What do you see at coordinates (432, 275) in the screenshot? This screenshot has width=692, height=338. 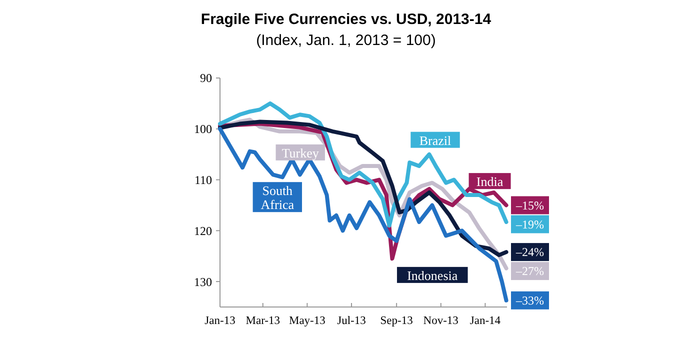 I see `text: Indonesia` at bounding box center [432, 275].